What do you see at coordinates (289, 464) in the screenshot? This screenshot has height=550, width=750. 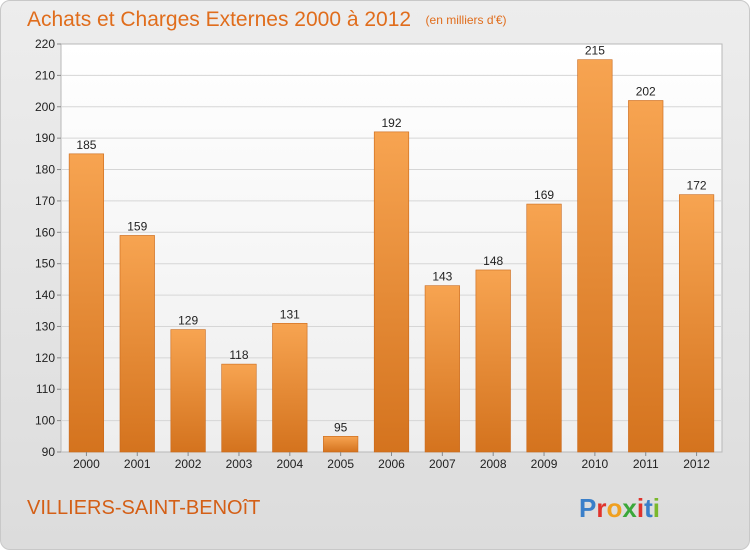 I see `x-tick-label: 2004` at bounding box center [289, 464].